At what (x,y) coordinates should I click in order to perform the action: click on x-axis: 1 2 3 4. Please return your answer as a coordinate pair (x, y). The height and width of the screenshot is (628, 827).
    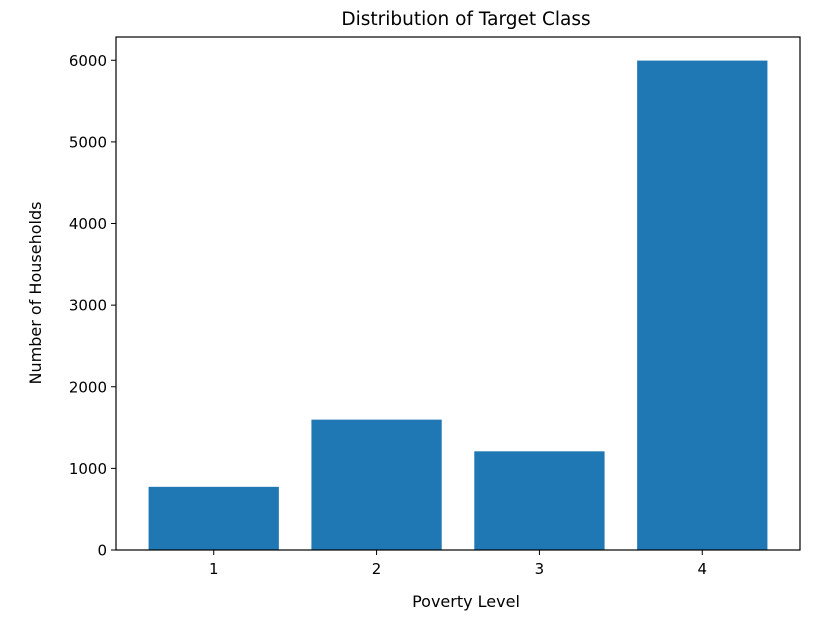
    Looking at the image, I should click on (458, 564).